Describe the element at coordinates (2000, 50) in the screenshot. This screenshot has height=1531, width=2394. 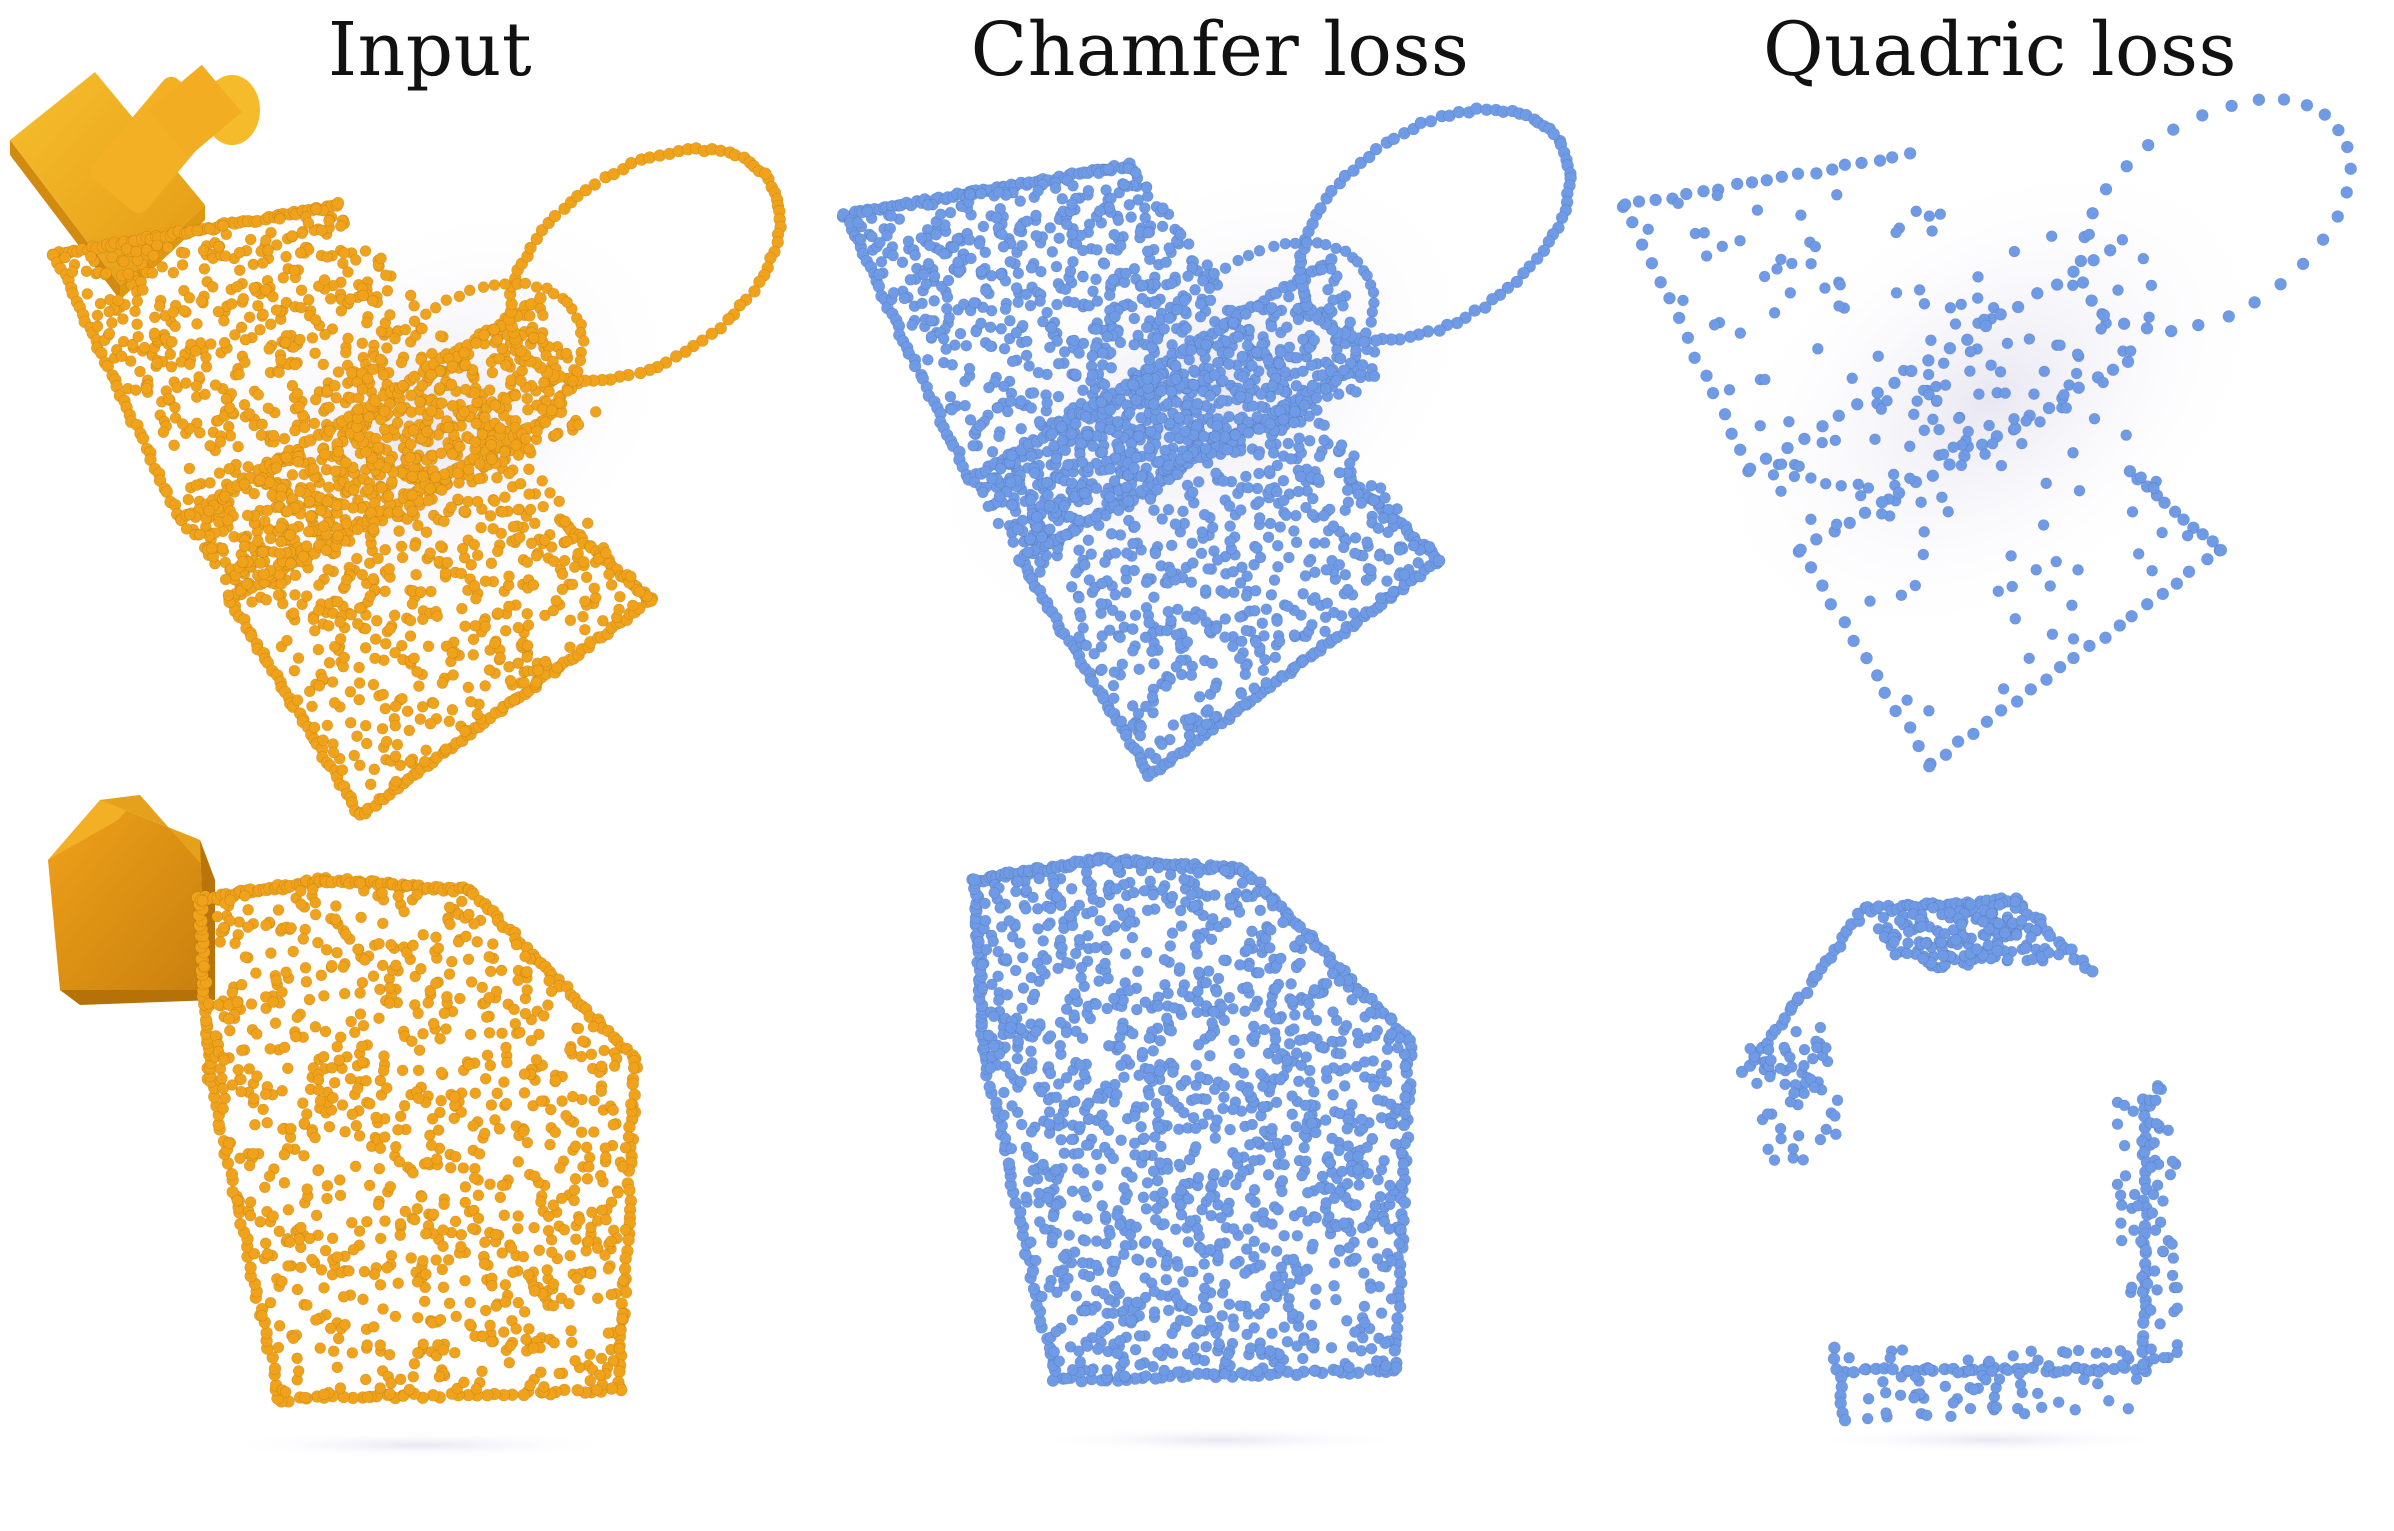
I see `column-title-quadric-loss: Quadric loss` at that location.